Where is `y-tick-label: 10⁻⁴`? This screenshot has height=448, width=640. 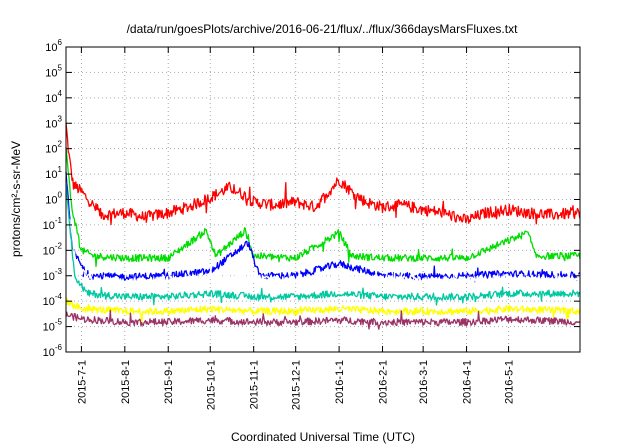
y-tick-label: 10⁻⁴ is located at coordinates (53, 300).